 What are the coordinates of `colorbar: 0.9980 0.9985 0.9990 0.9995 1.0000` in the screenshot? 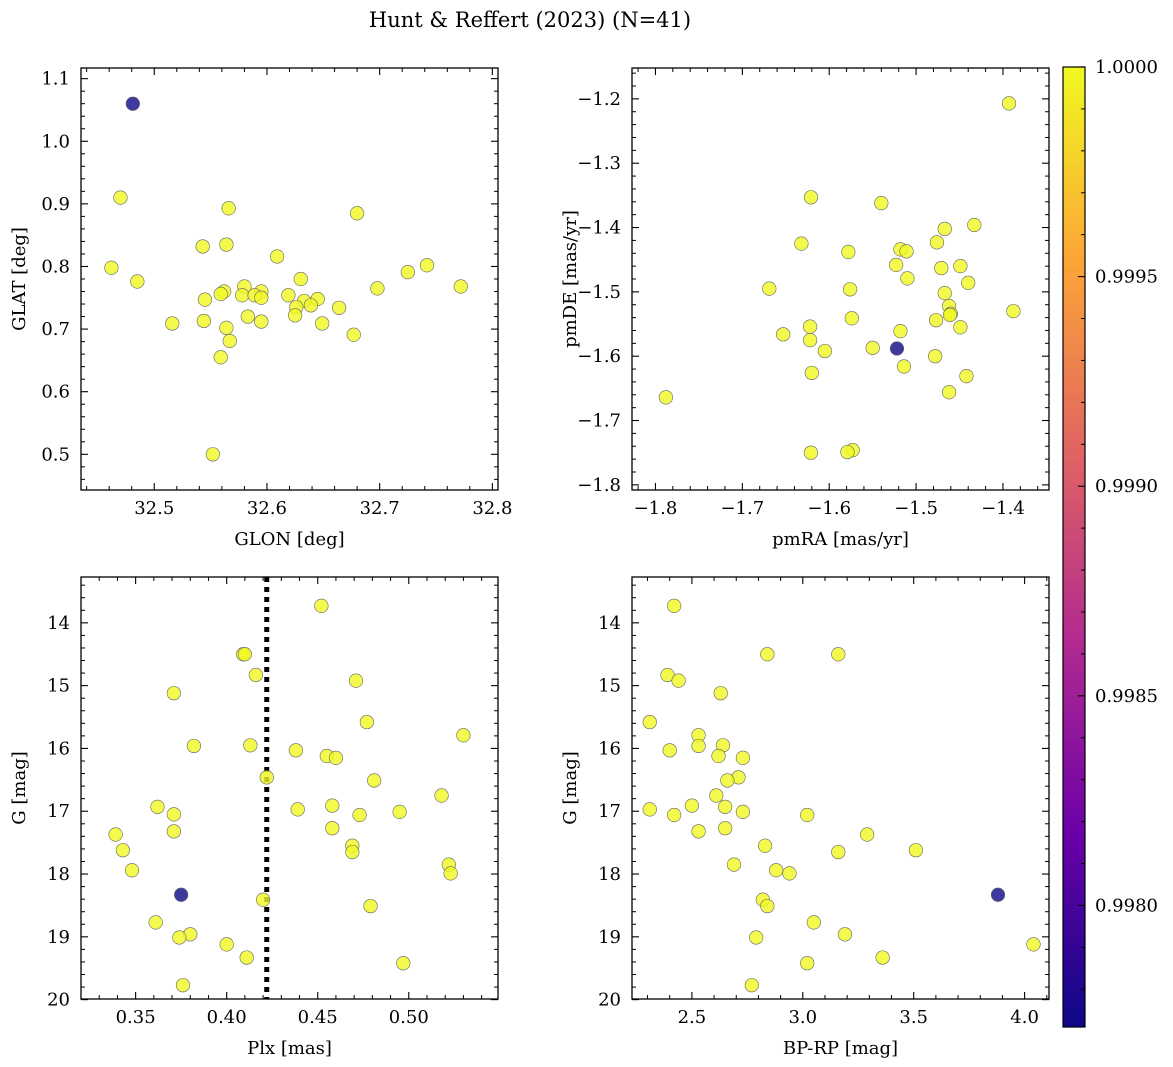 It's located at (1110, 542).